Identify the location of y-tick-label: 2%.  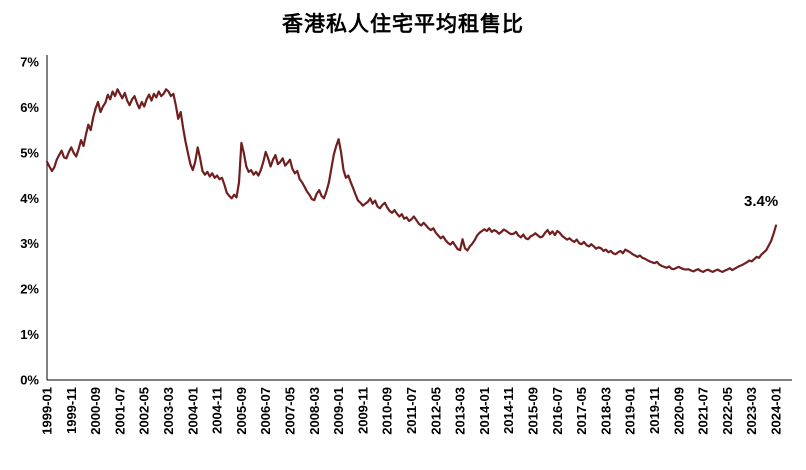
(29, 289).